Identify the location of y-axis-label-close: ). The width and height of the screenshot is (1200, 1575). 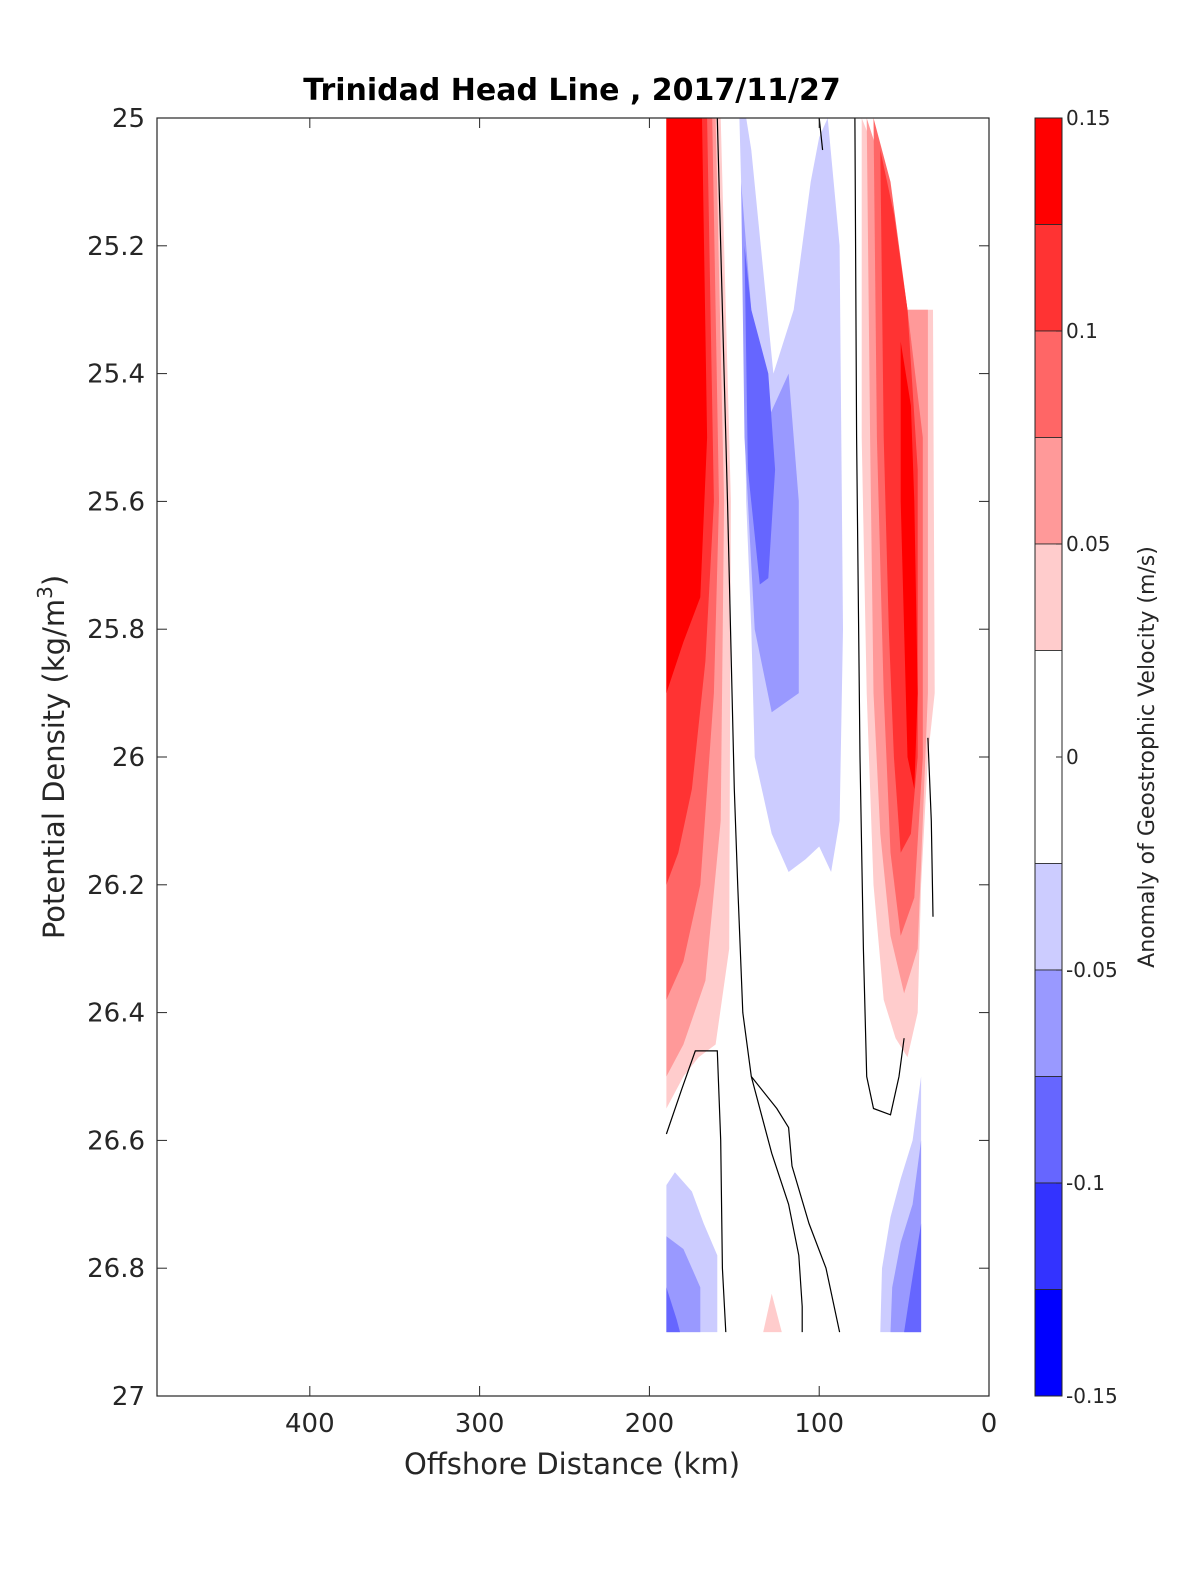
(54, 580).